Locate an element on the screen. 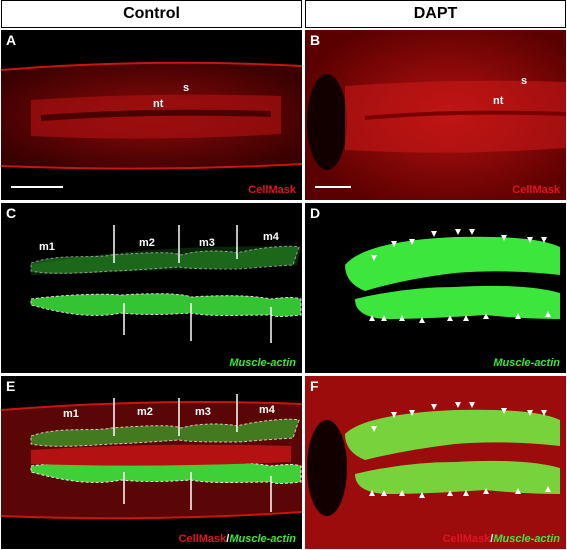 This screenshot has width=567, height=550. panel-c-stain: Muscle-actin is located at coordinates (262, 363).